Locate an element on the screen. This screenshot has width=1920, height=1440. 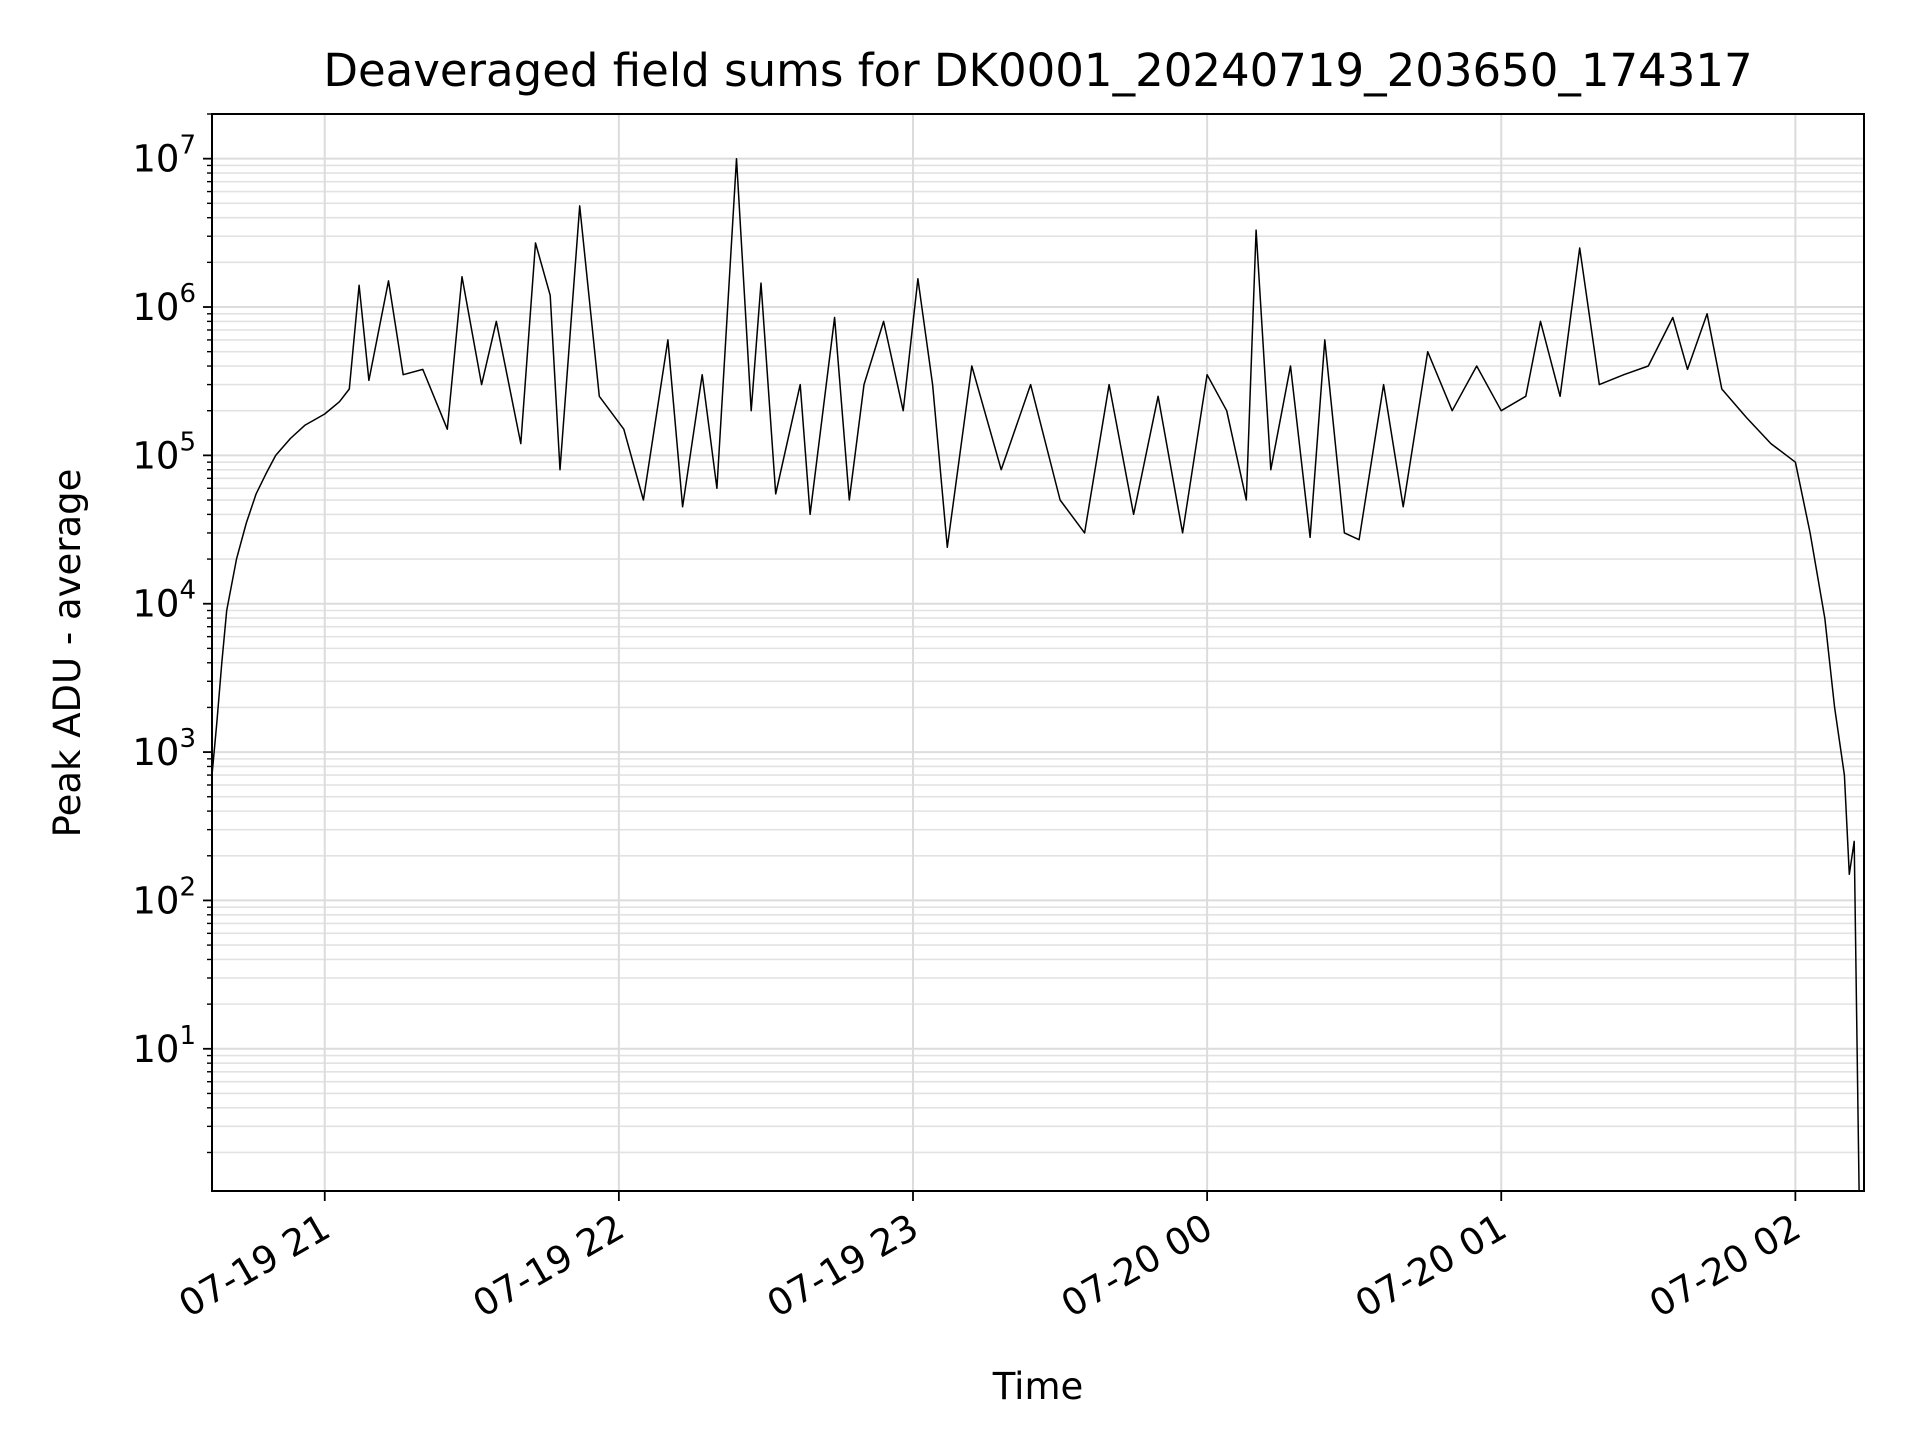
y-tick-label: 10⁵ is located at coordinates (164, 452).